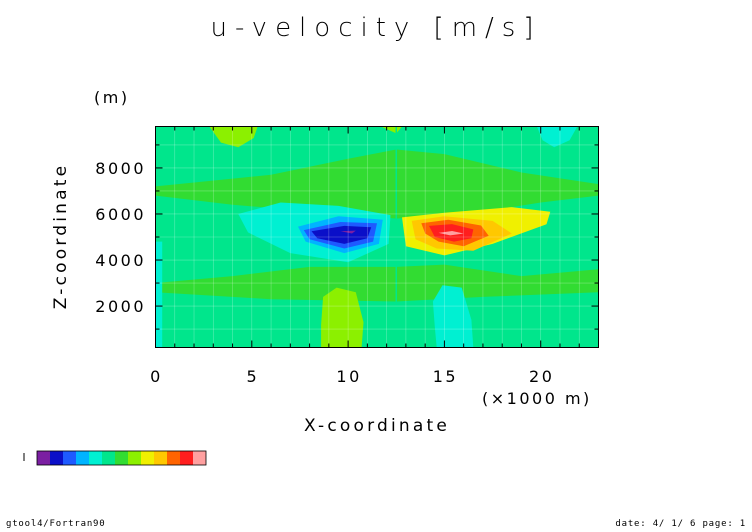 This screenshot has height=532, width=752. Describe the element at coordinates (453, 316) in the screenshot. I see `lower-right-lobe` at that location.